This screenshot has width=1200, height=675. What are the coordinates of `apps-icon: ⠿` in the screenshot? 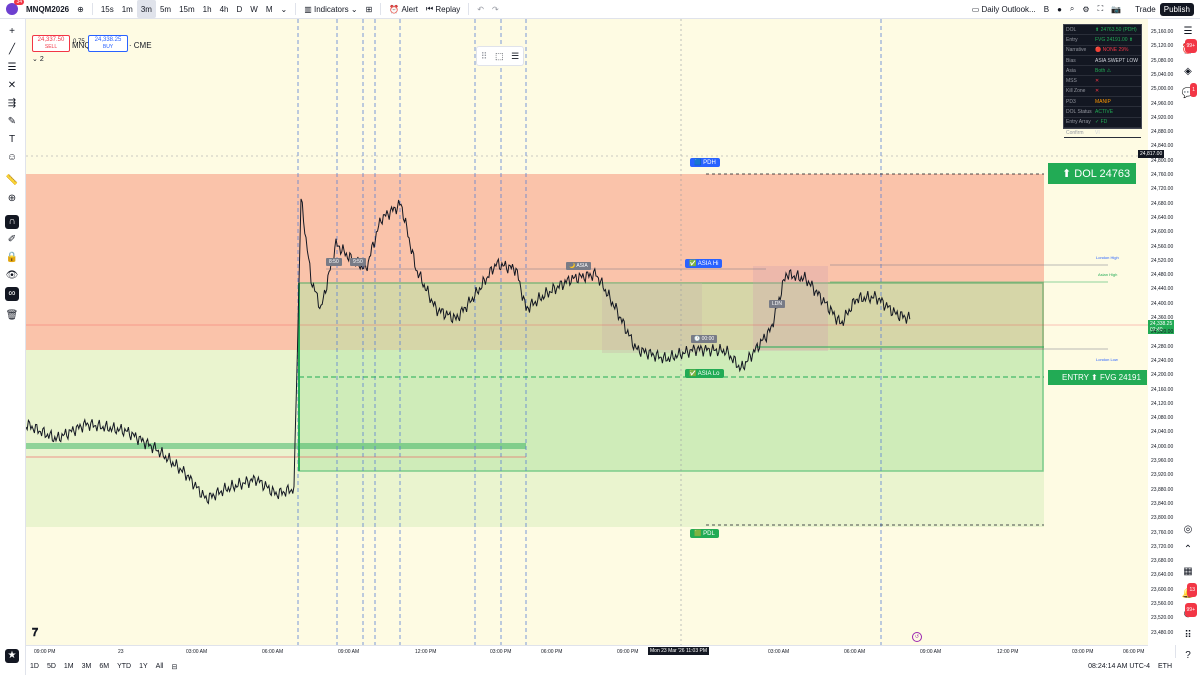 It's located at (1188, 635).